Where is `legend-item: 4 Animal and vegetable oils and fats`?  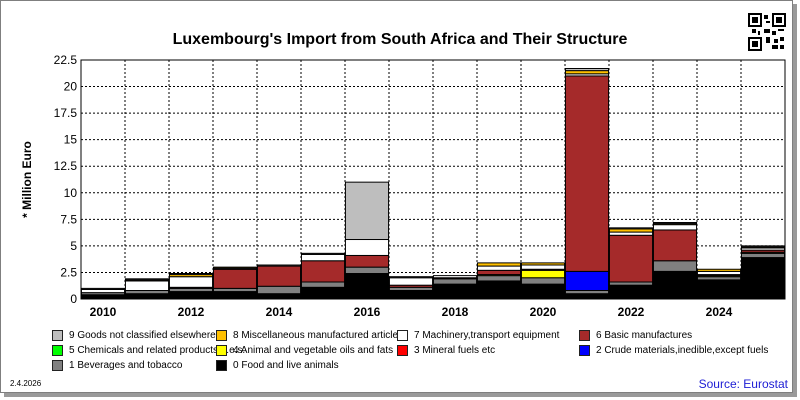
legend-item: 4 Animal and vegetable oils and fats is located at coordinates (304, 350).